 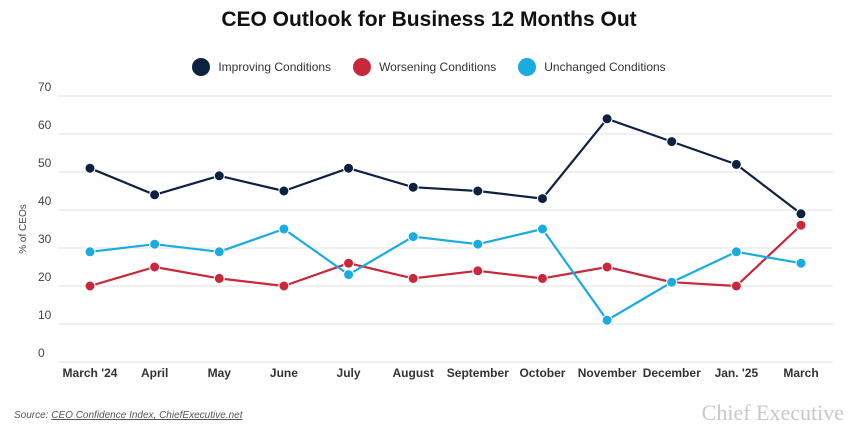 What do you see at coordinates (429, 19) in the screenshot?
I see `chart-title: CEO Outlook for Business 12 Months Out` at bounding box center [429, 19].